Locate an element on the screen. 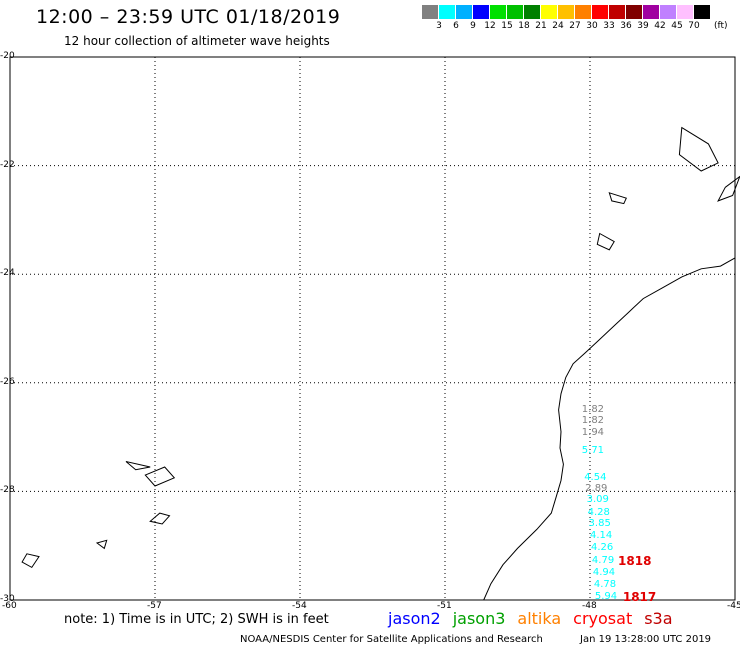 The width and height of the screenshot is (740, 650). wave-height-label: 4.78 is located at coordinates (605, 585).